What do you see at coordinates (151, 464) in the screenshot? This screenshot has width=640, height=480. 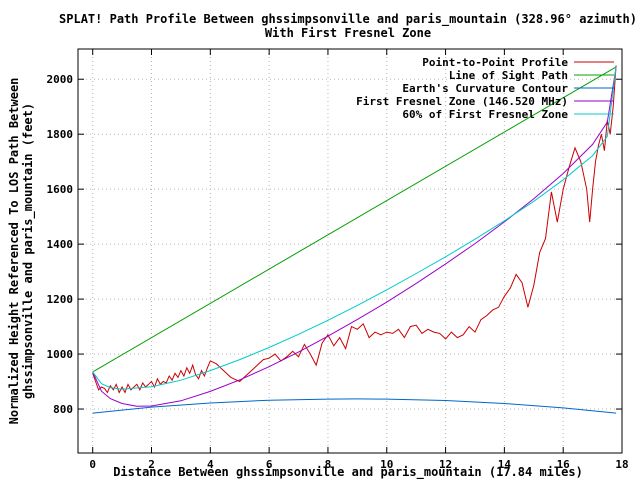 I see `x-tick-label: 2` at bounding box center [151, 464].